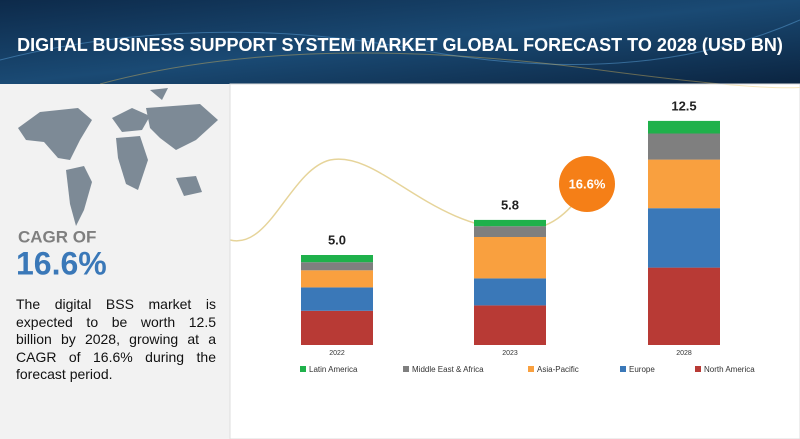 The height and width of the screenshot is (439, 800). What do you see at coordinates (118, 157) in the screenshot?
I see `world-map` at bounding box center [118, 157].